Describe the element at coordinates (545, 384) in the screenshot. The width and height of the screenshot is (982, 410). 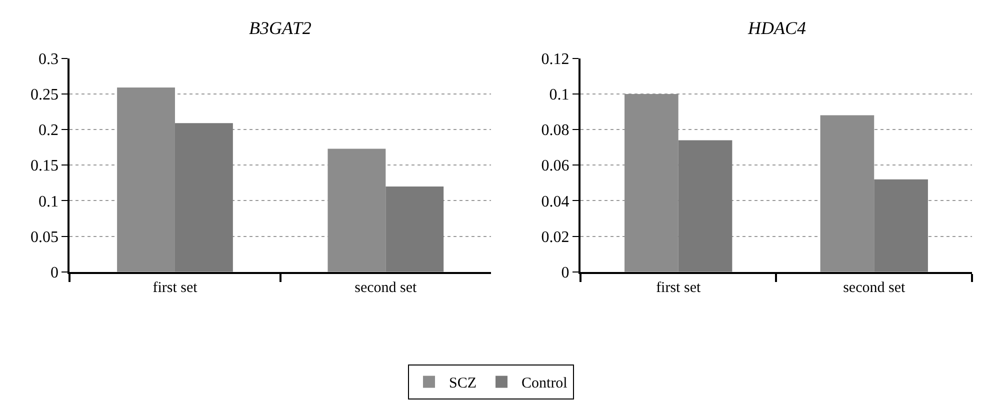
I see `legend-label: Control` at that location.